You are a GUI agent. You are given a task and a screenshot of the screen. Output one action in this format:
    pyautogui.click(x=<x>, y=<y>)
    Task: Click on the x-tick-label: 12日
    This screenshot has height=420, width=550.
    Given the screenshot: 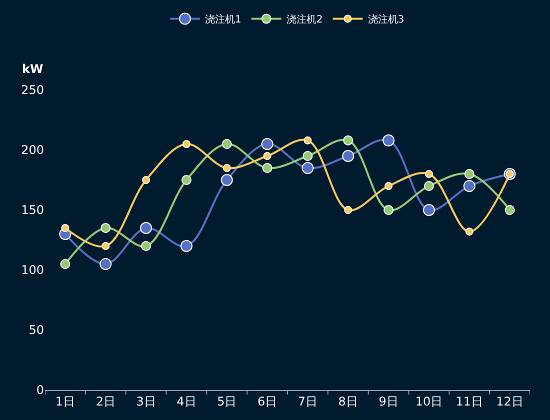 What is the action you would take?
    pyautogui.click(x=510, y=401)
    